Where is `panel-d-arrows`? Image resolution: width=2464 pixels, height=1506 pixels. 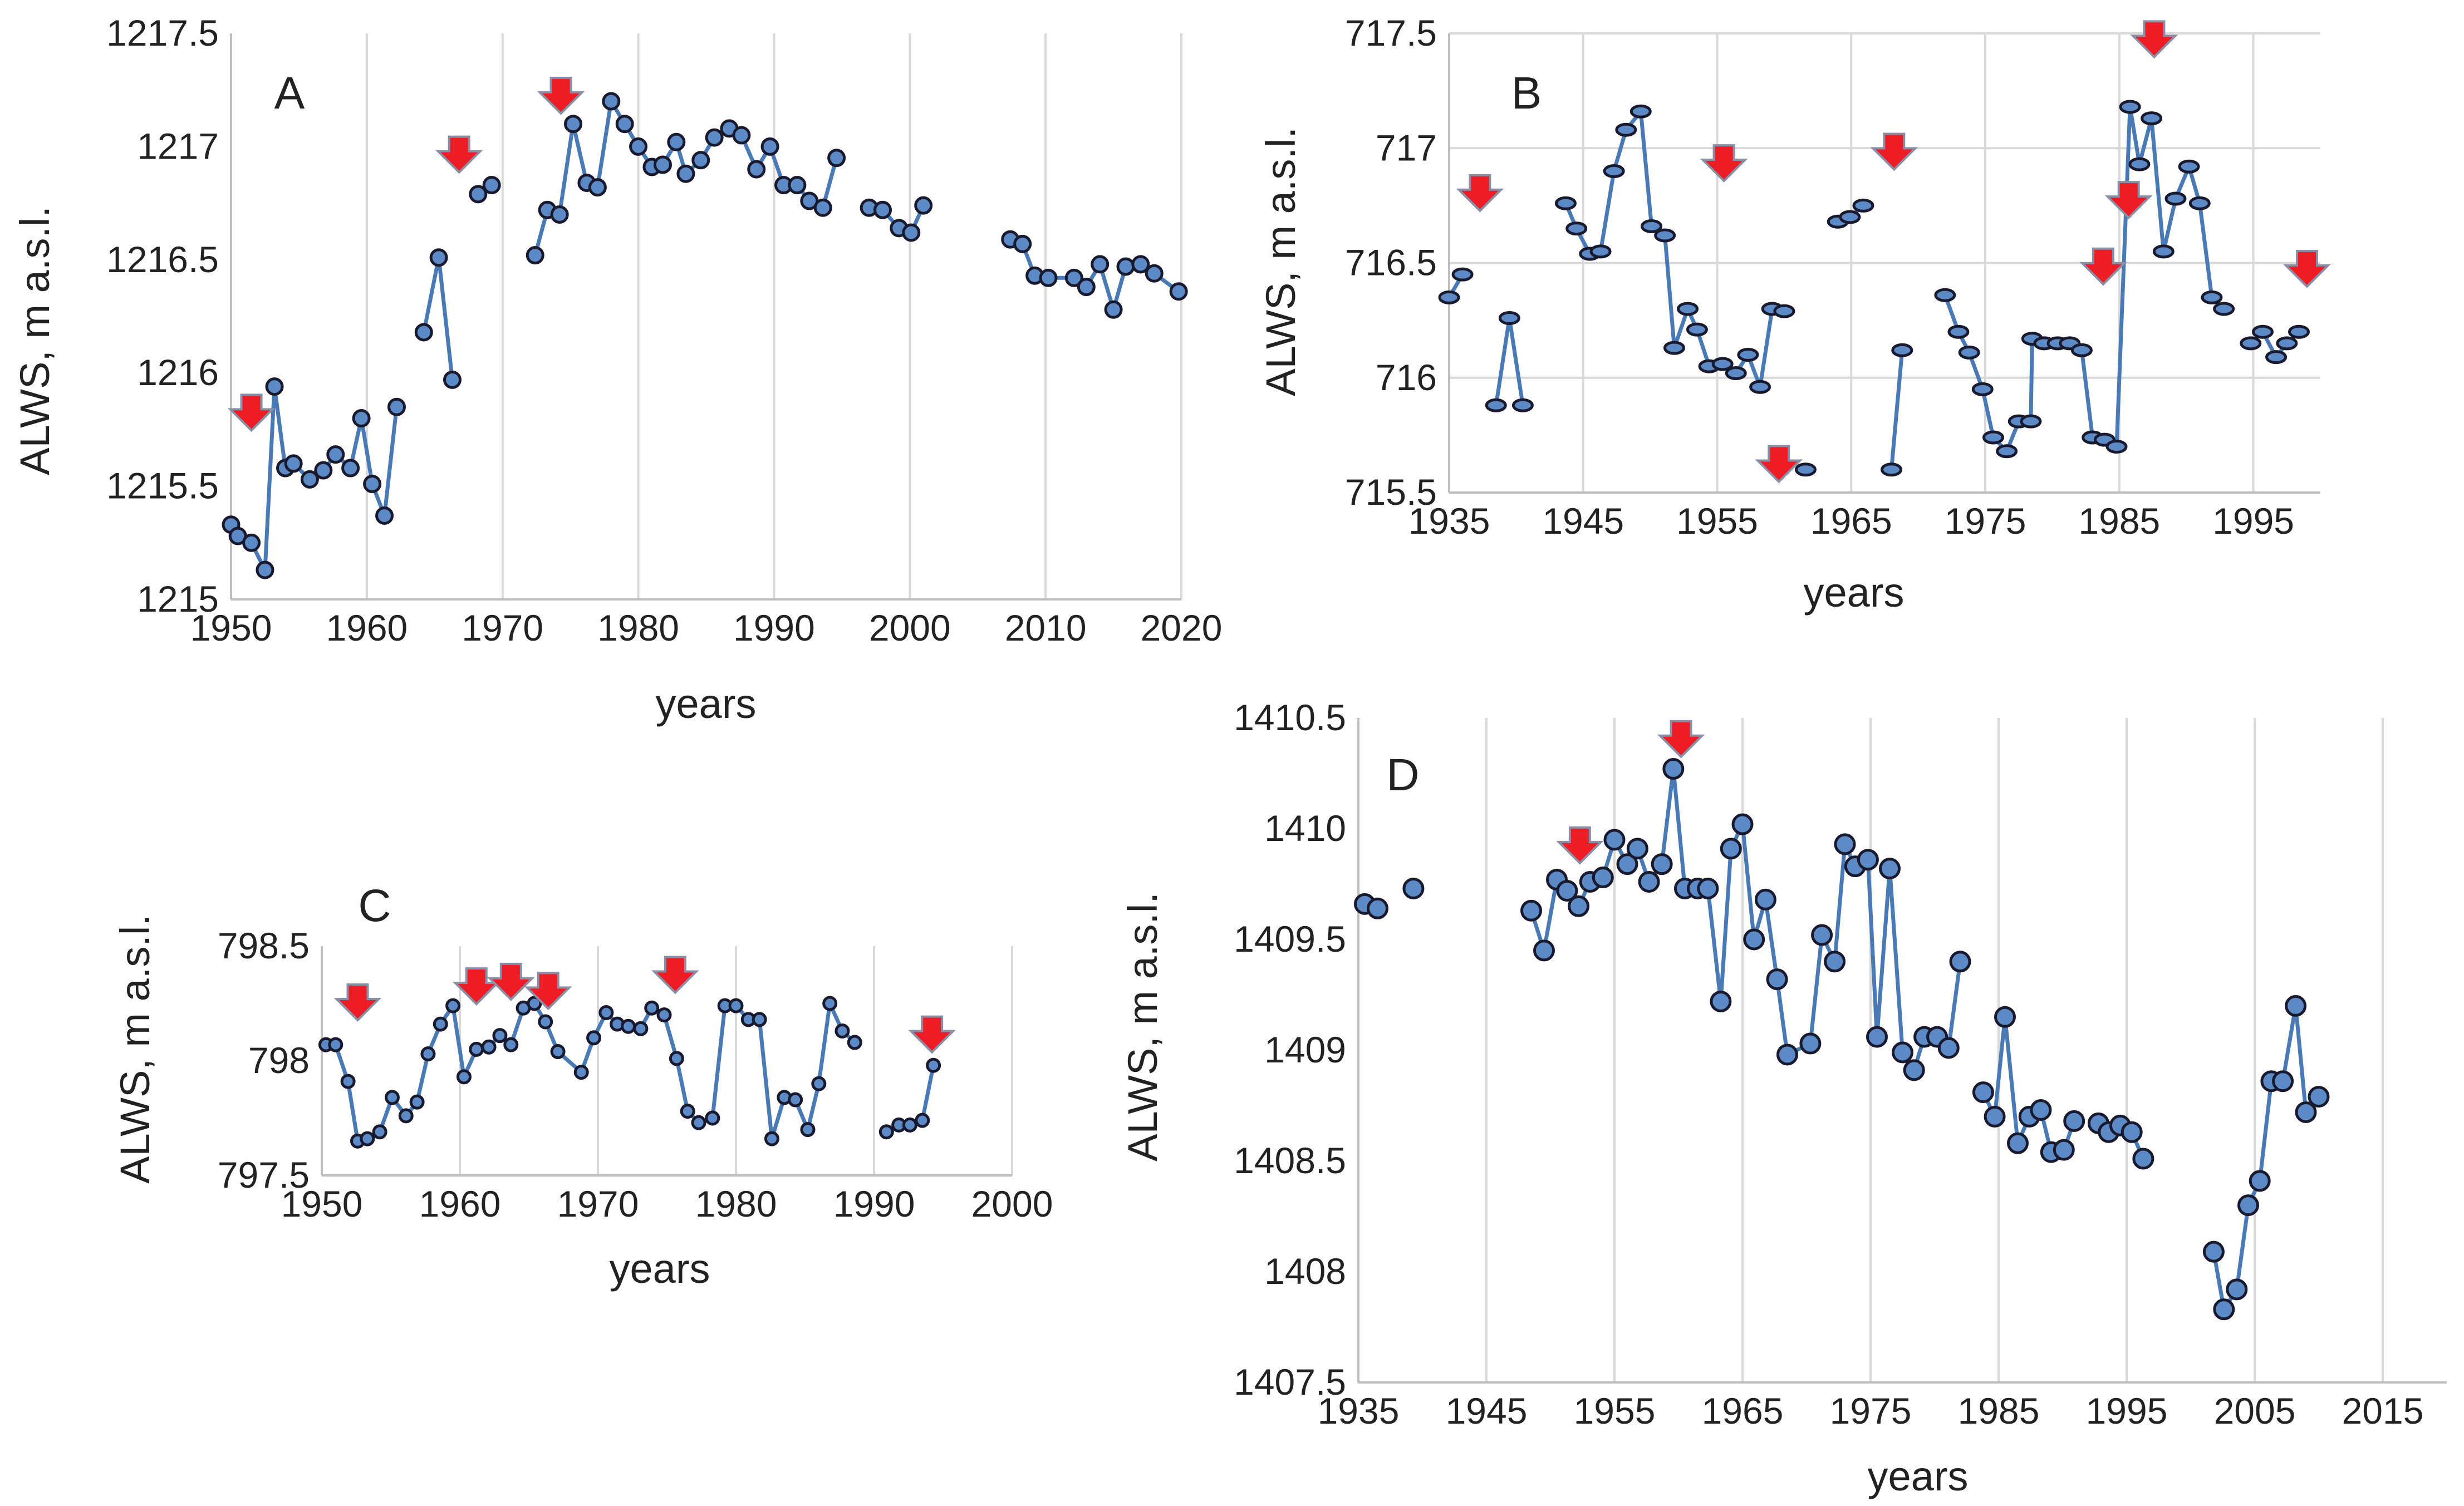 panel-d-arrows is located at coordinates (1630, 792).